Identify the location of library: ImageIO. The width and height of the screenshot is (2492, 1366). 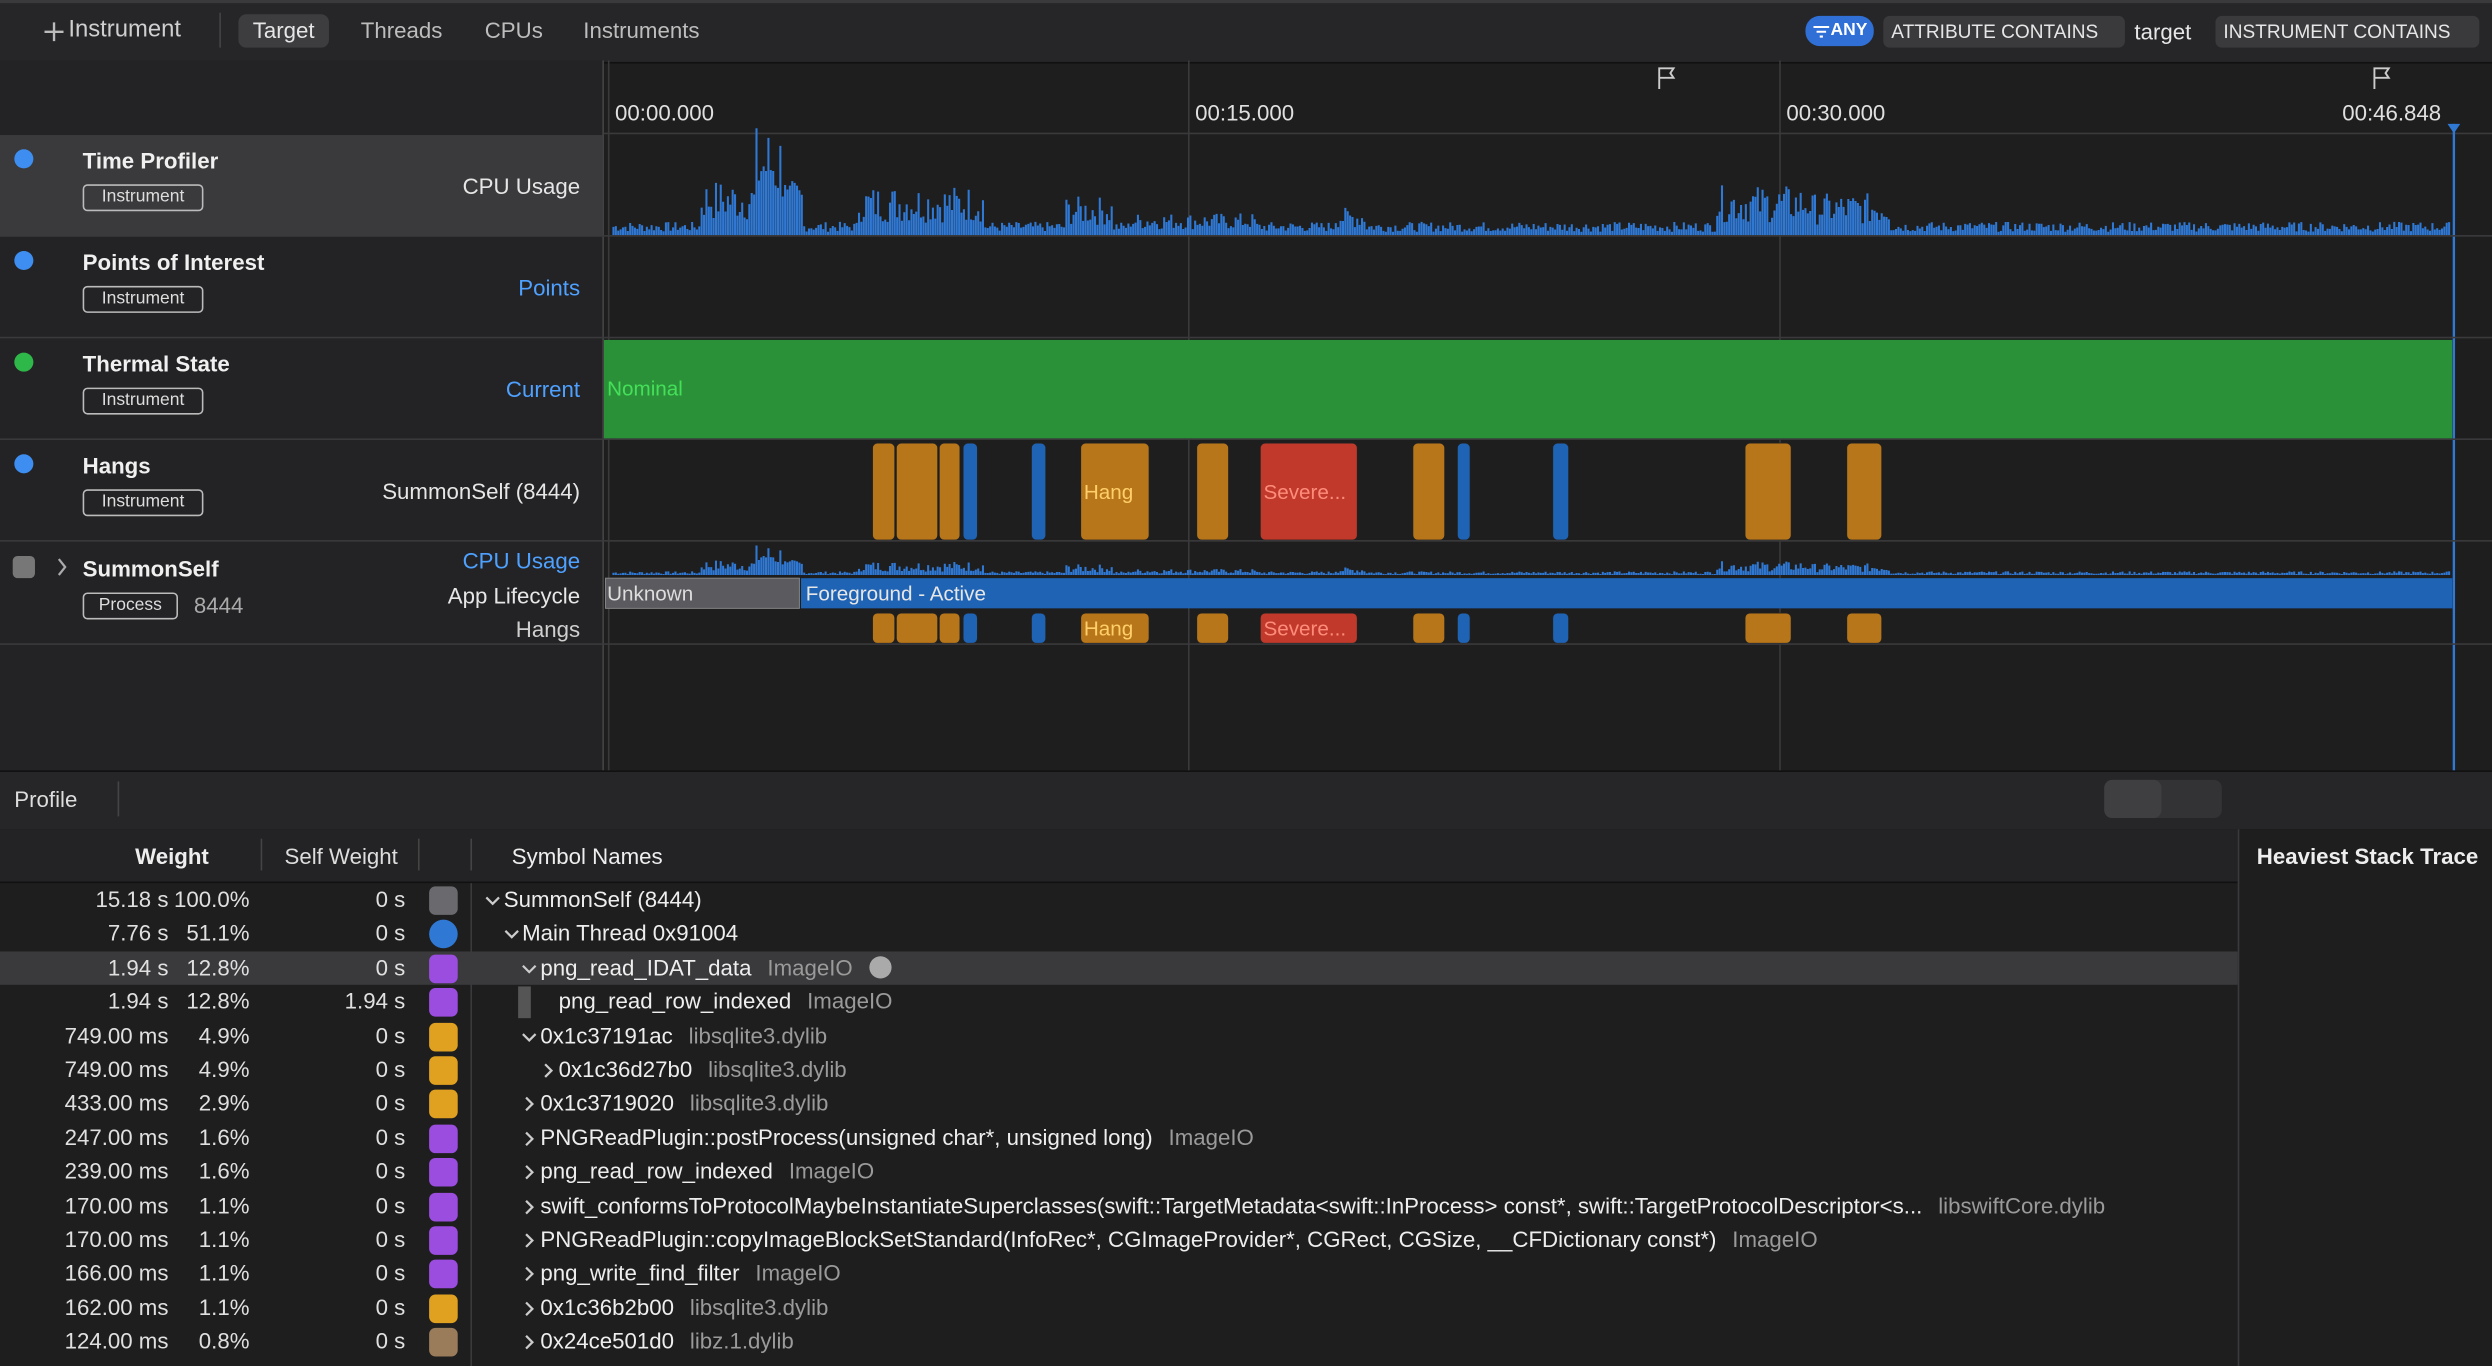
(1211, 1137).